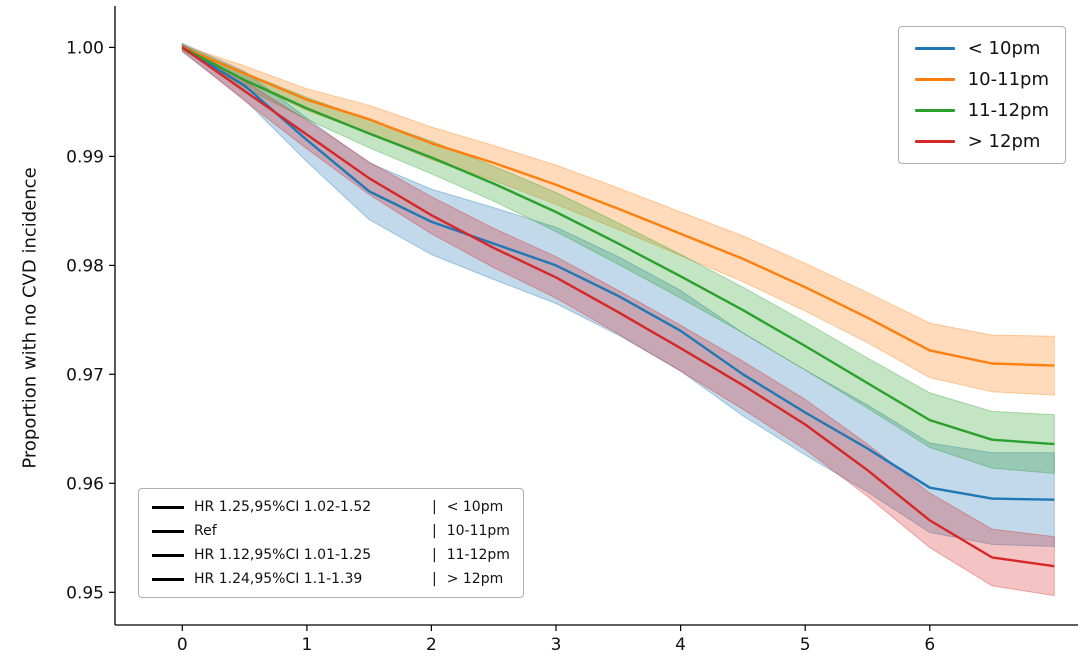 This screenshot has width=1080, height=663. Describe the element at coordinates (431, 645) in the screenshot. I see `x-tick-label: 2` at that location.